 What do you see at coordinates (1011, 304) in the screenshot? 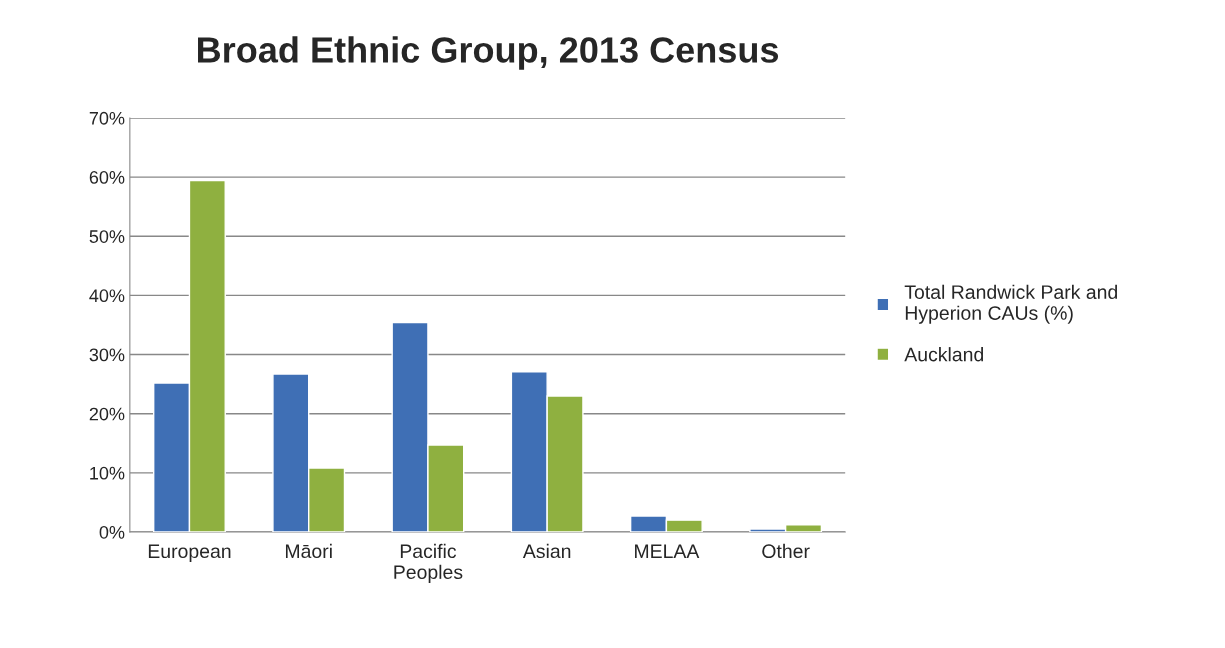
I see `legend-label: Total Randwick Park and Hyperion CAUs (%)` at bounding box center [1011, 304].